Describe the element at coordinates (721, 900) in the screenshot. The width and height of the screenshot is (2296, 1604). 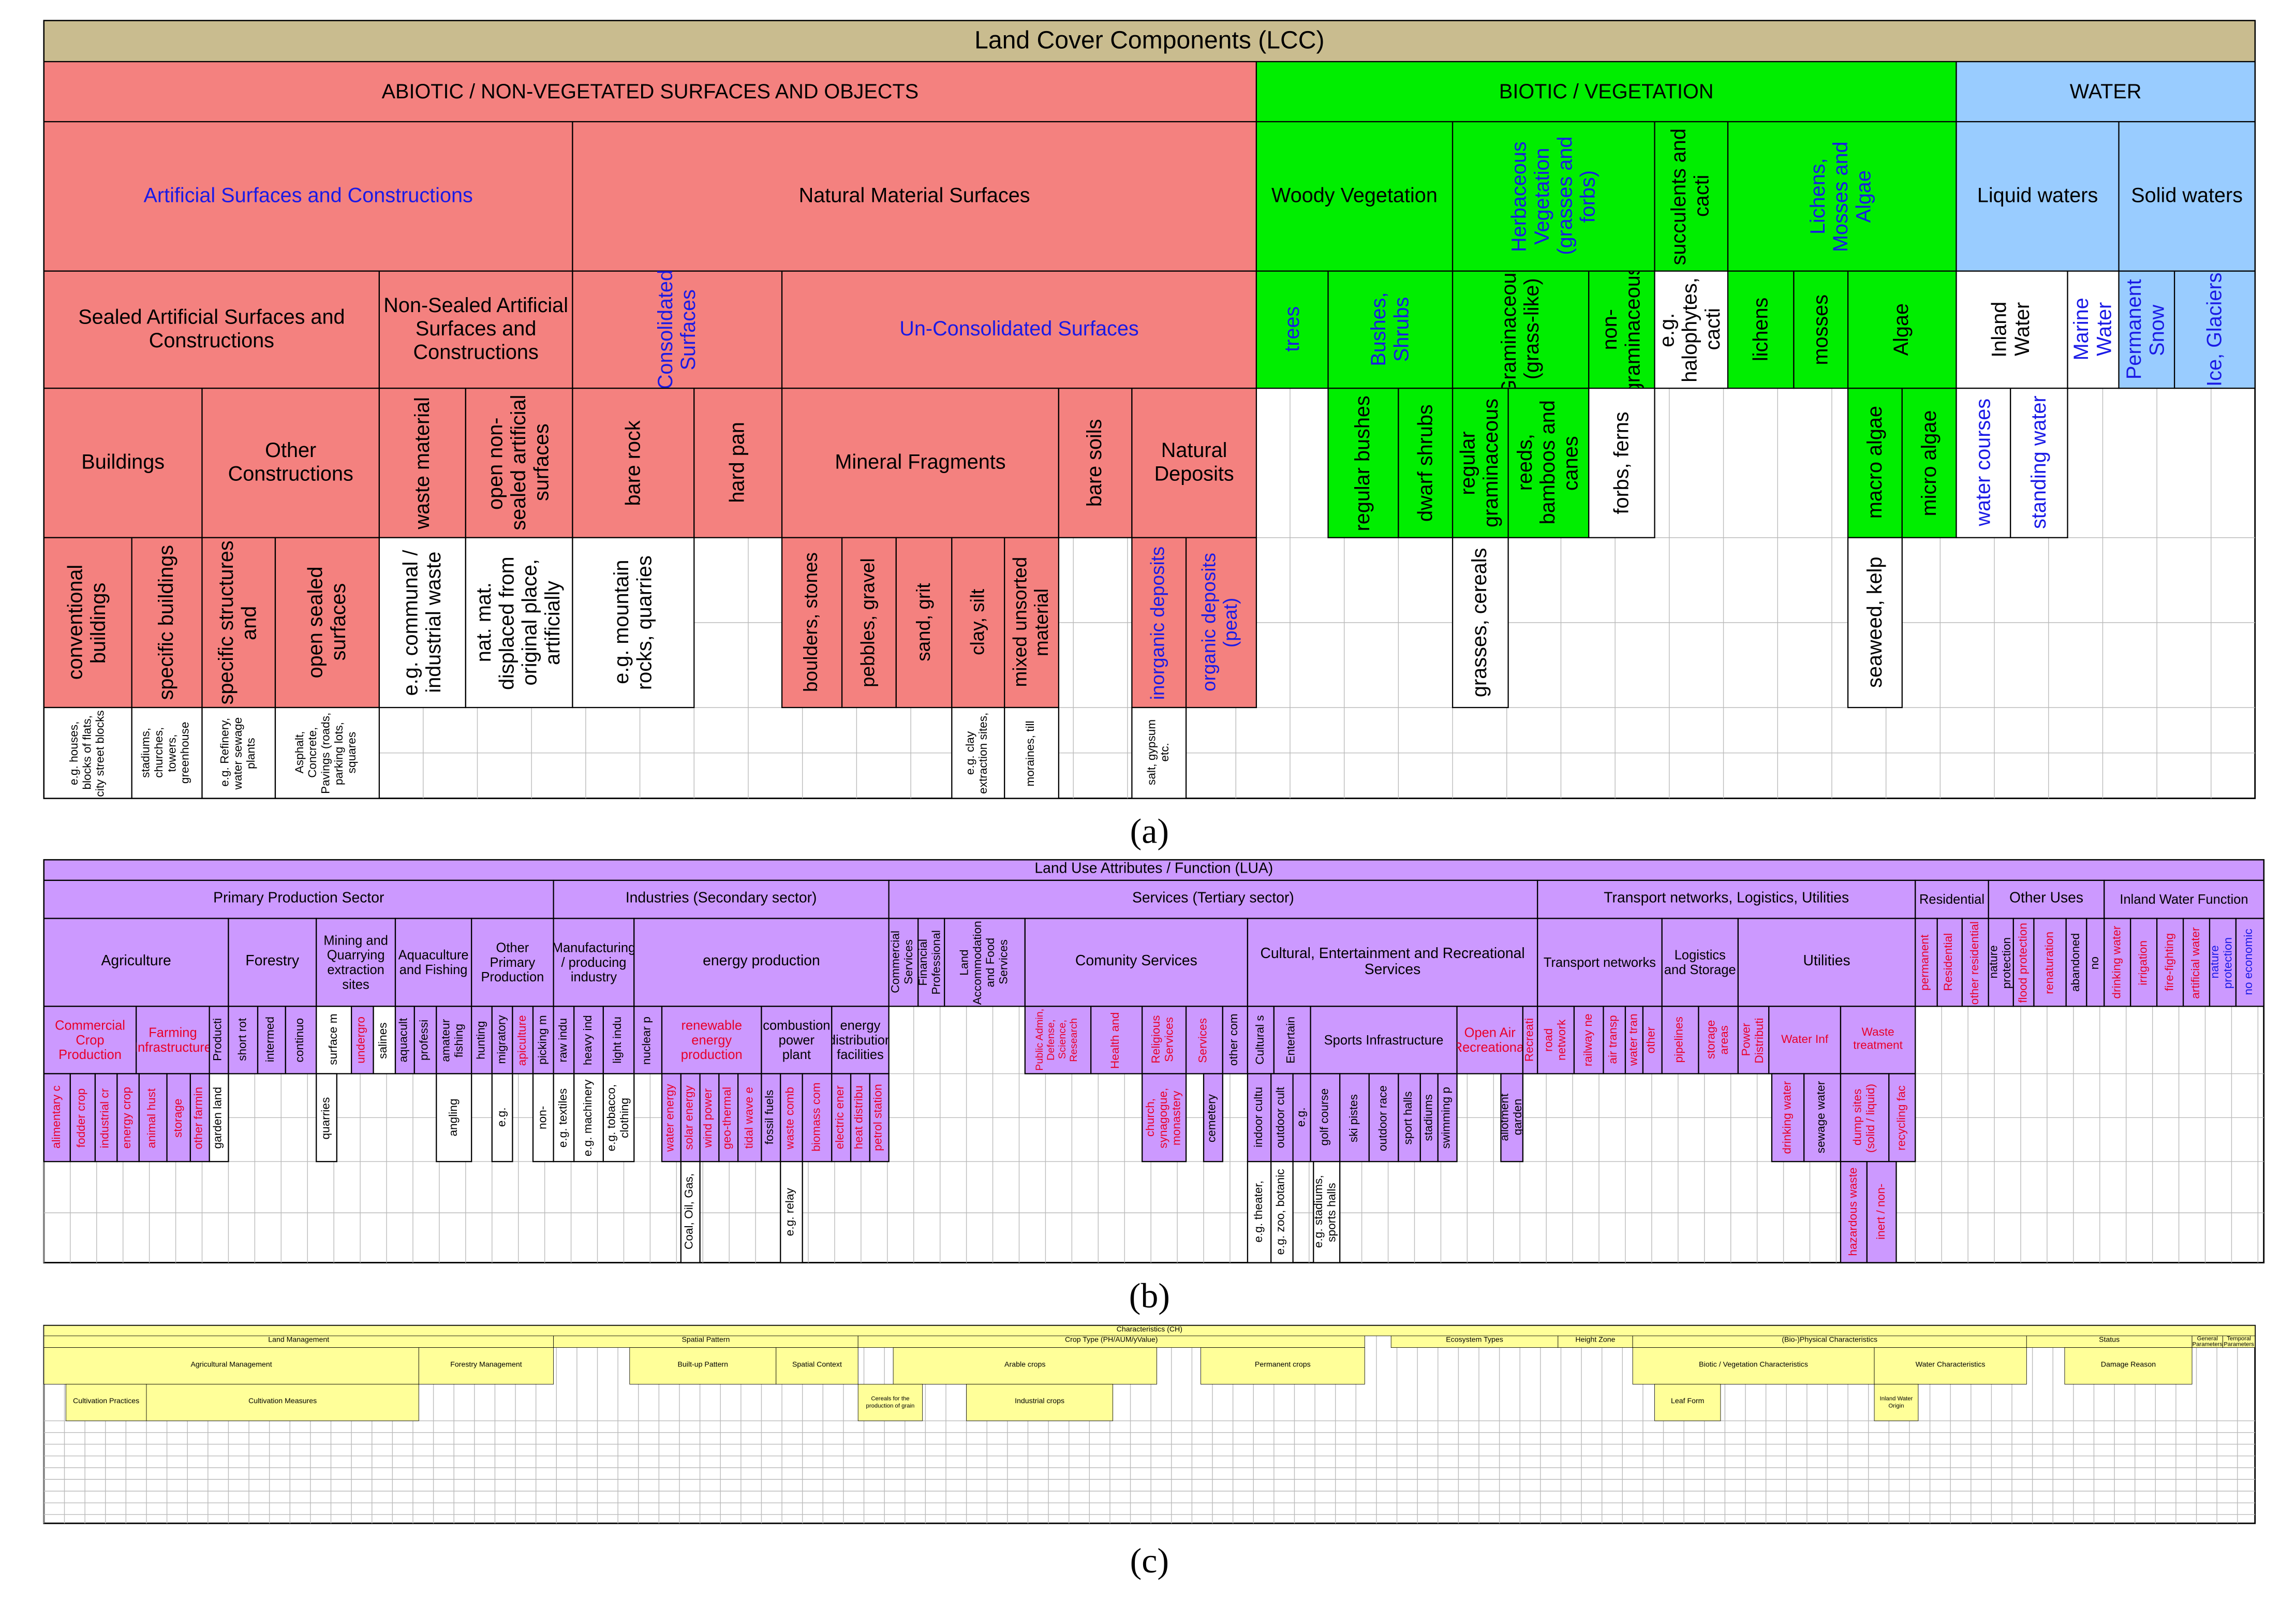
I see `cell-wrap: Industries (Secondary sector)` at that location.